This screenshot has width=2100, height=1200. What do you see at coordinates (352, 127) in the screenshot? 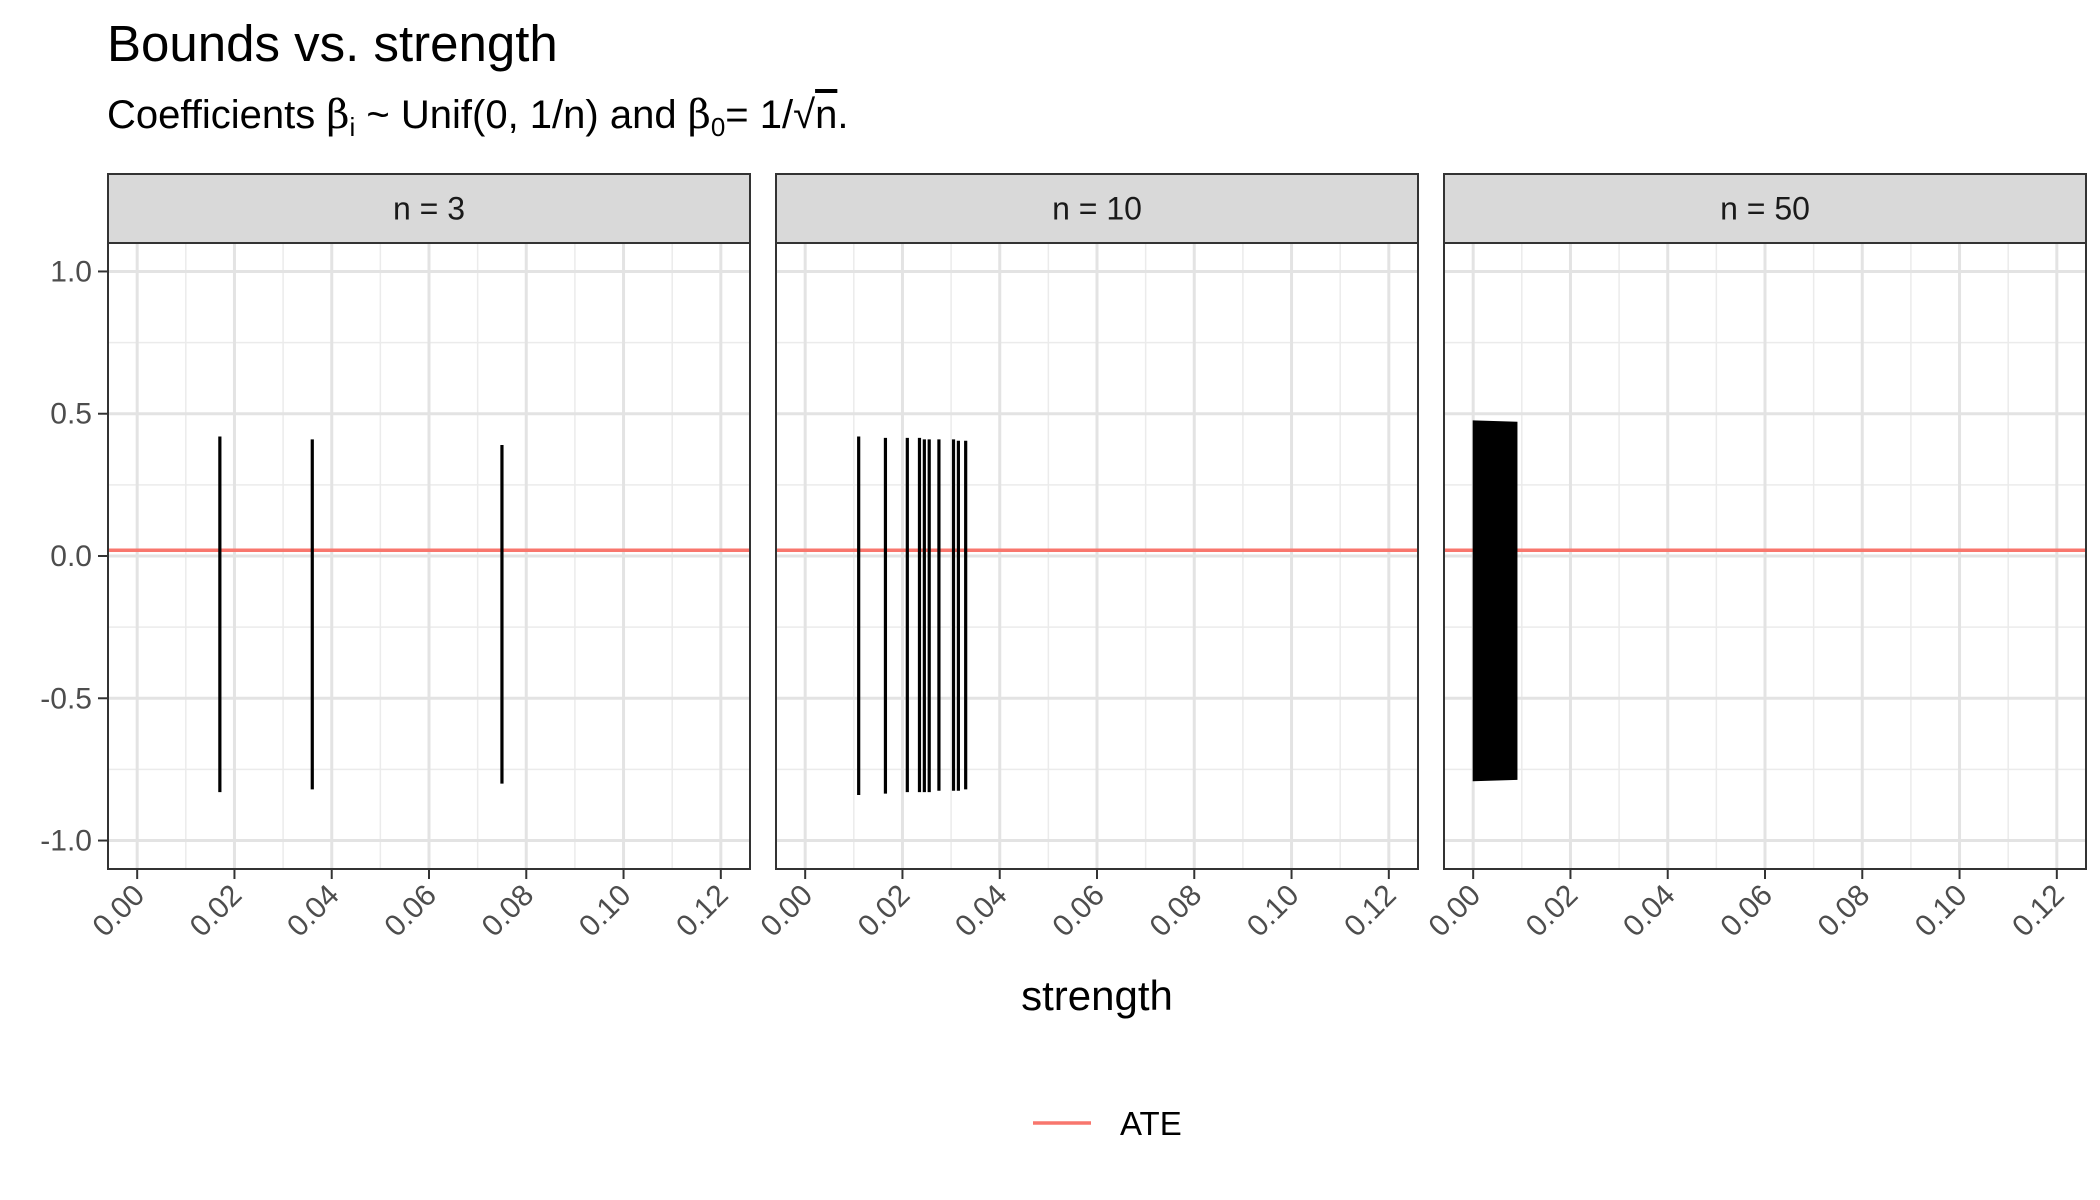
I see `subscript-i: i` at bounding box center [352, 127].